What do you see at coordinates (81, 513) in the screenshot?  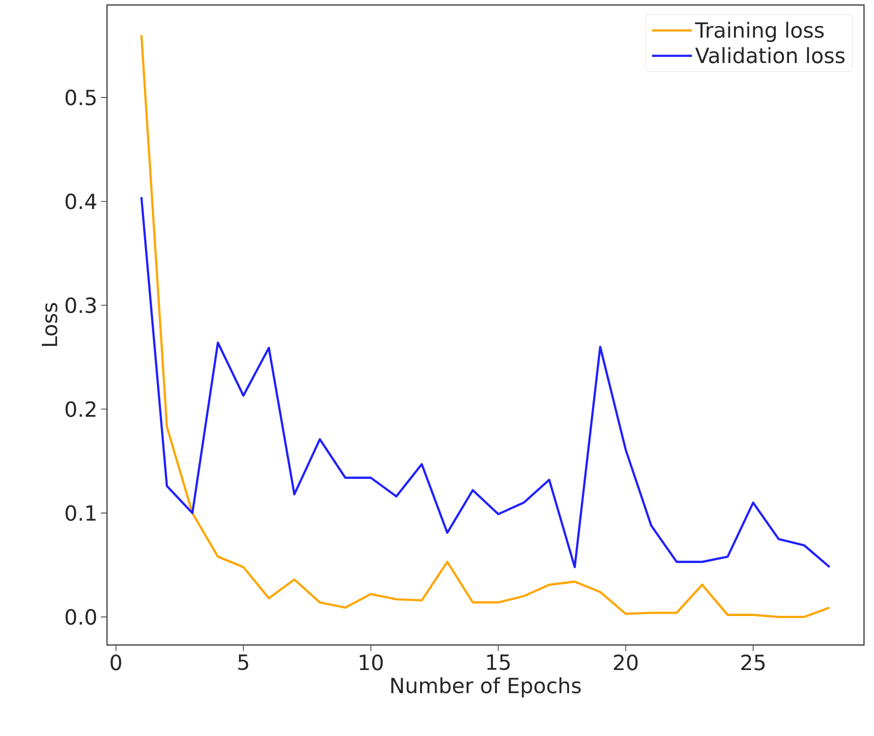 I see `y-tick-label: 0.1` at bounding box center [81, 513].